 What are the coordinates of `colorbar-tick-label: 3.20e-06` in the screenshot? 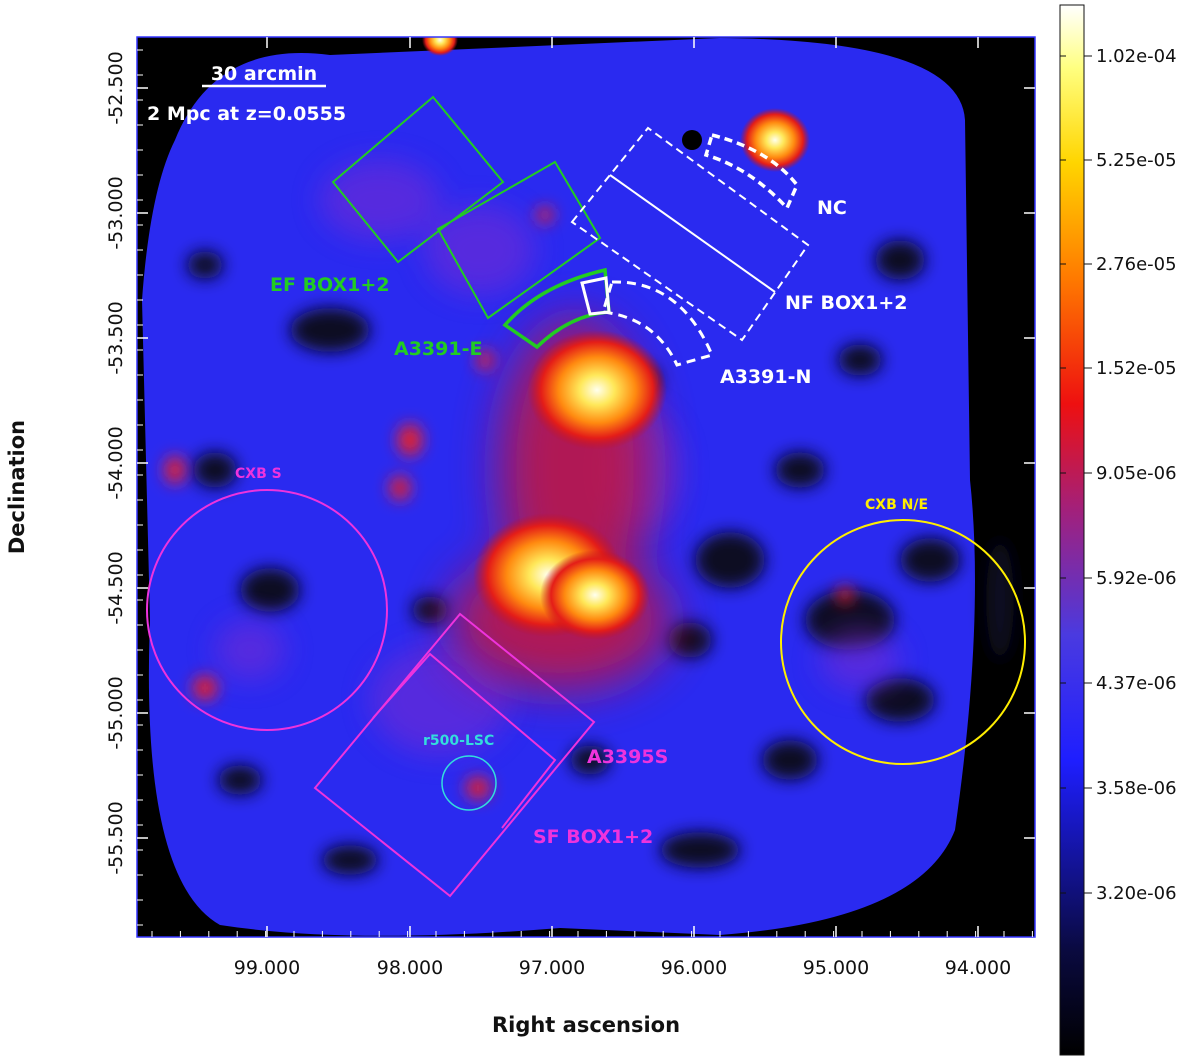 It's located at (1136, 893).